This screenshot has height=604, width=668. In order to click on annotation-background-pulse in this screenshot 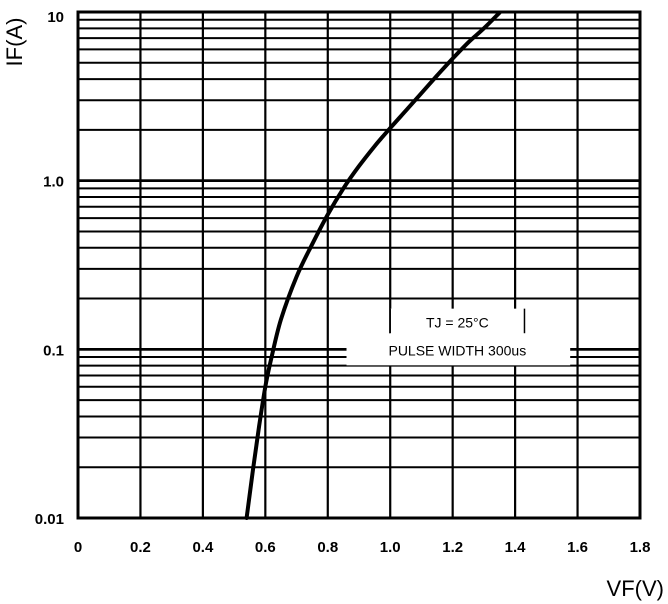, I will do `click(458, 349)`.